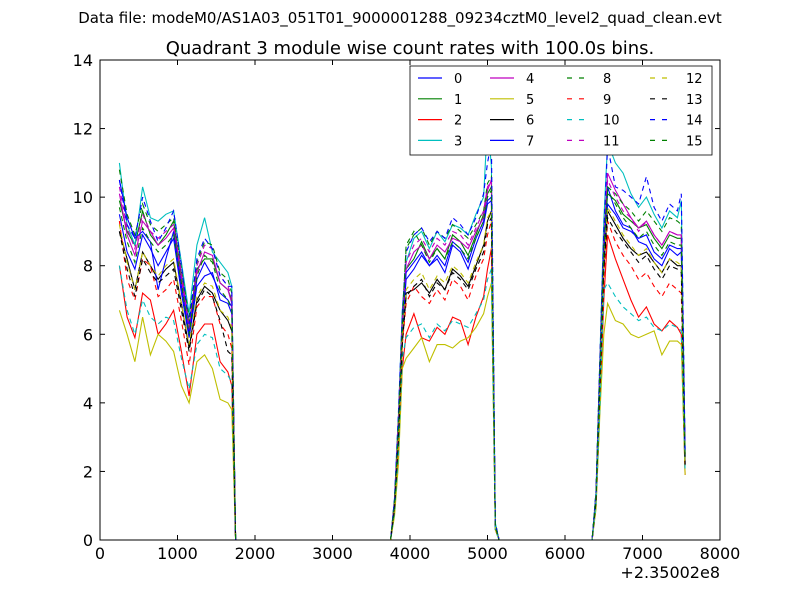  What do you see at coordinates (410, 553) in the screenshot?
I see `x-tick-label: 4000` at bounding box center [410, 553].